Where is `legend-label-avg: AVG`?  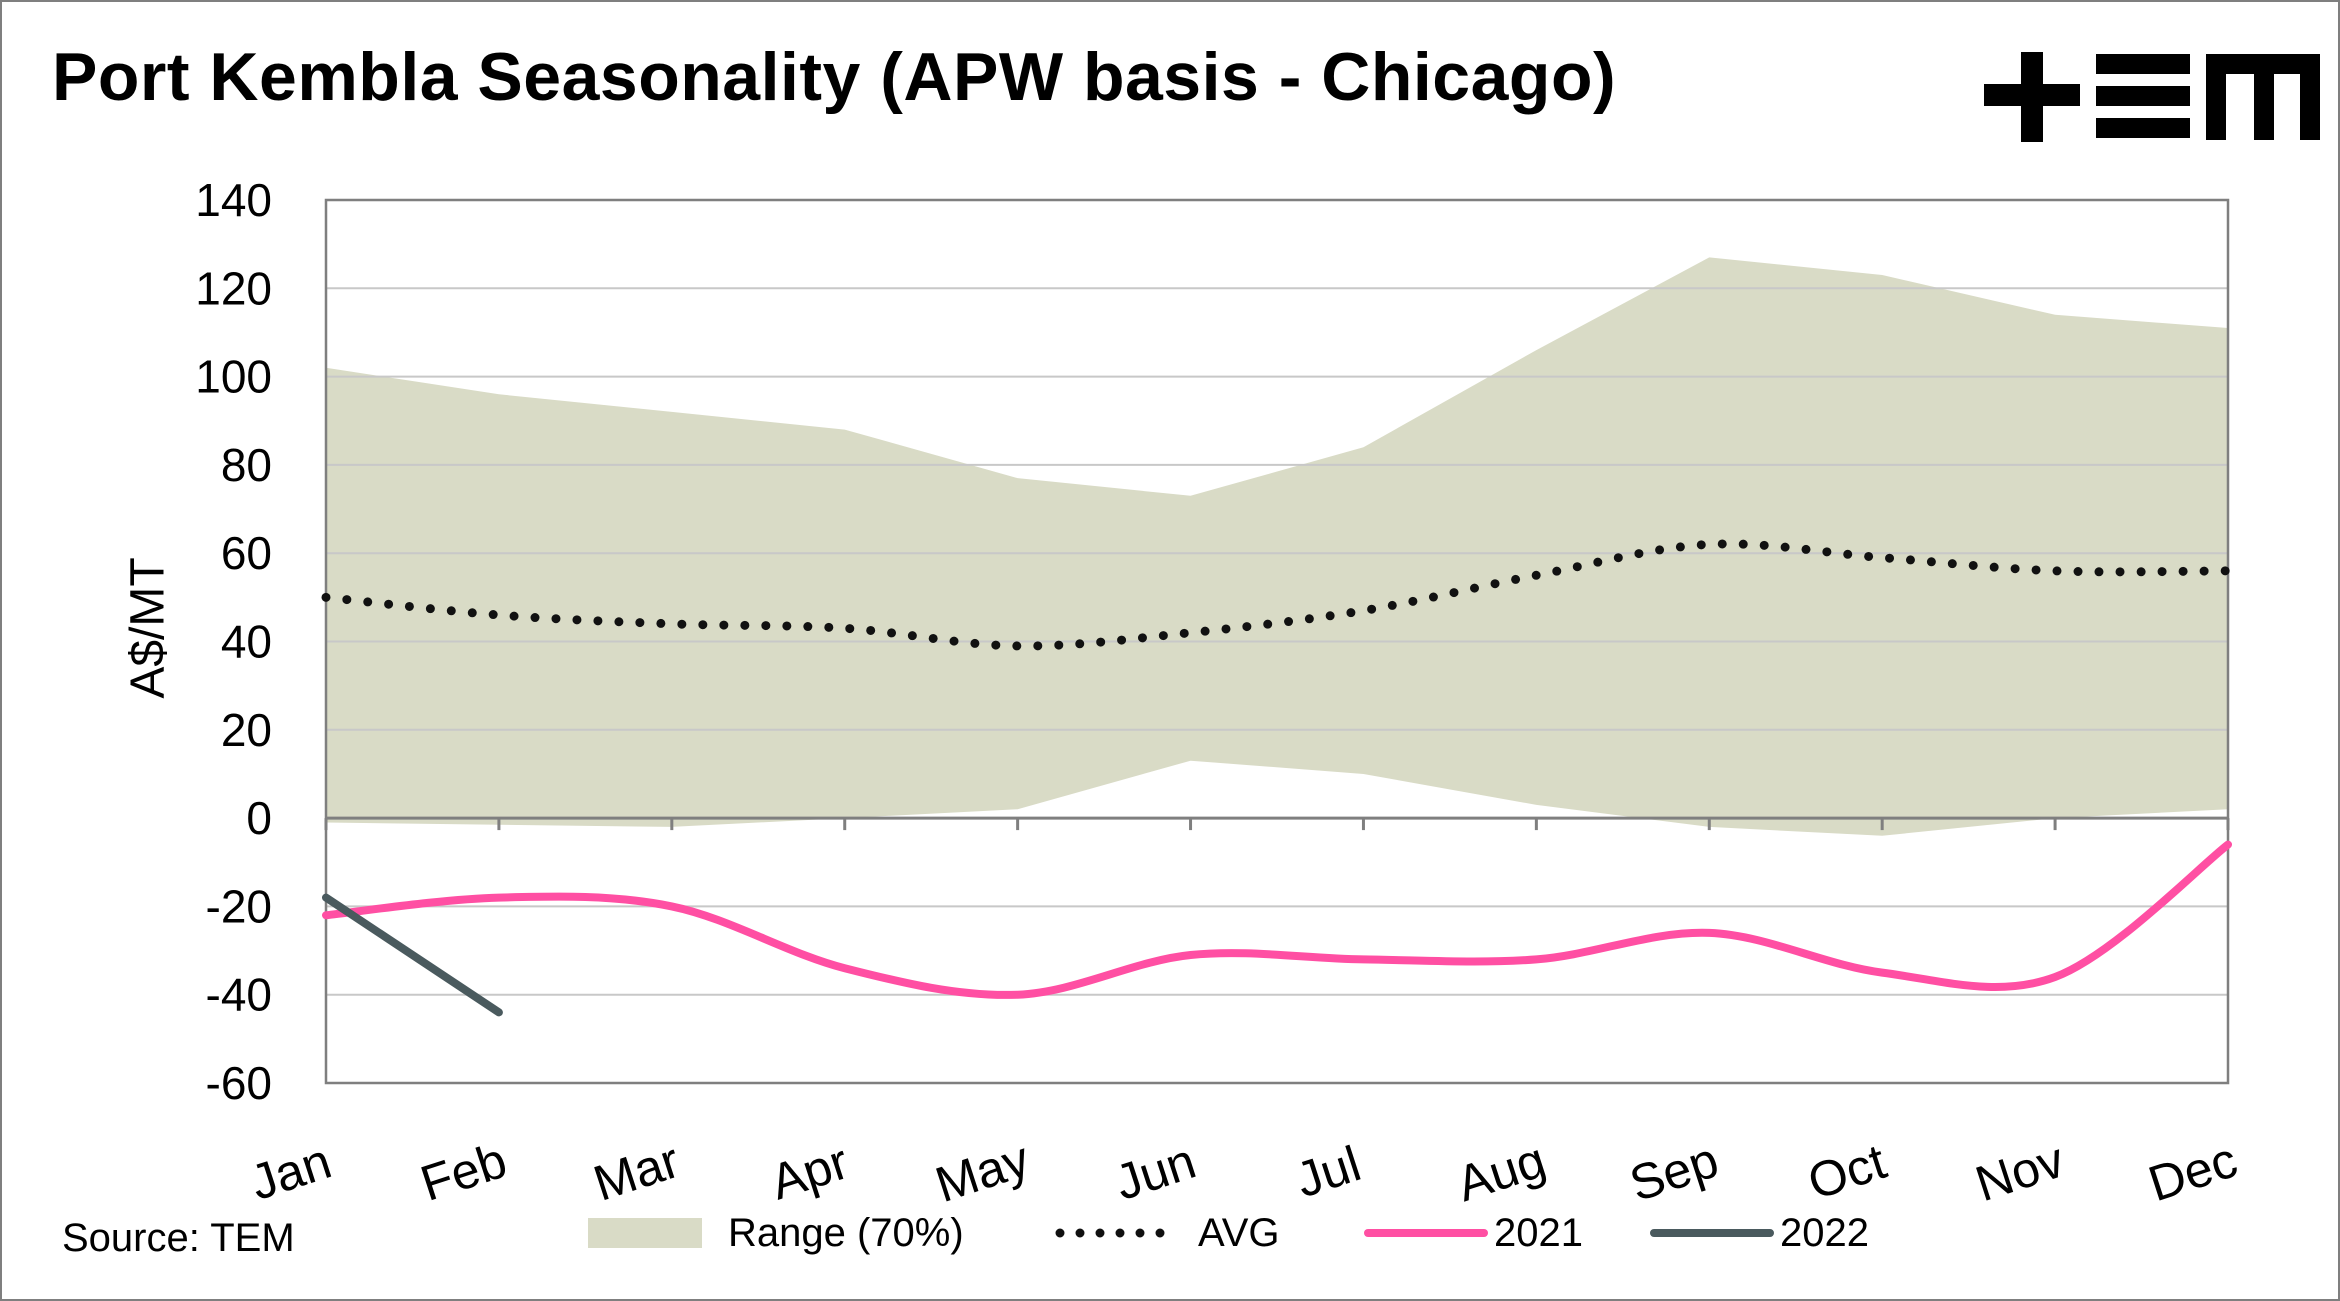 legend-label-avg: AVG is located at coordinates (1239, 1232).